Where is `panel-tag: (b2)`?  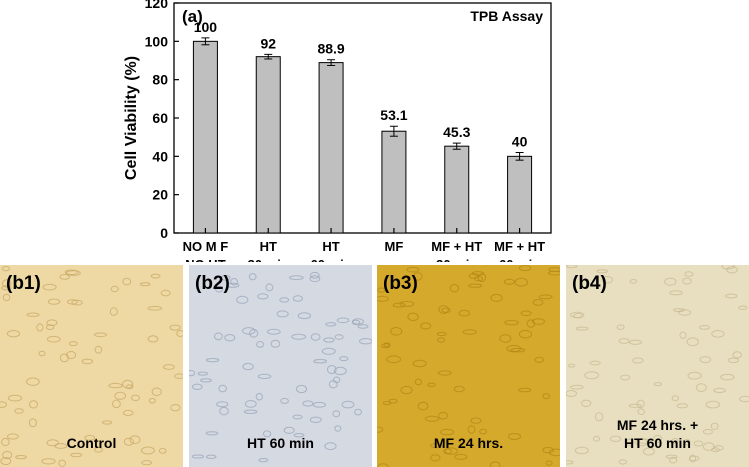
panel-tag: (b2) is located at coordinates (212, 283).